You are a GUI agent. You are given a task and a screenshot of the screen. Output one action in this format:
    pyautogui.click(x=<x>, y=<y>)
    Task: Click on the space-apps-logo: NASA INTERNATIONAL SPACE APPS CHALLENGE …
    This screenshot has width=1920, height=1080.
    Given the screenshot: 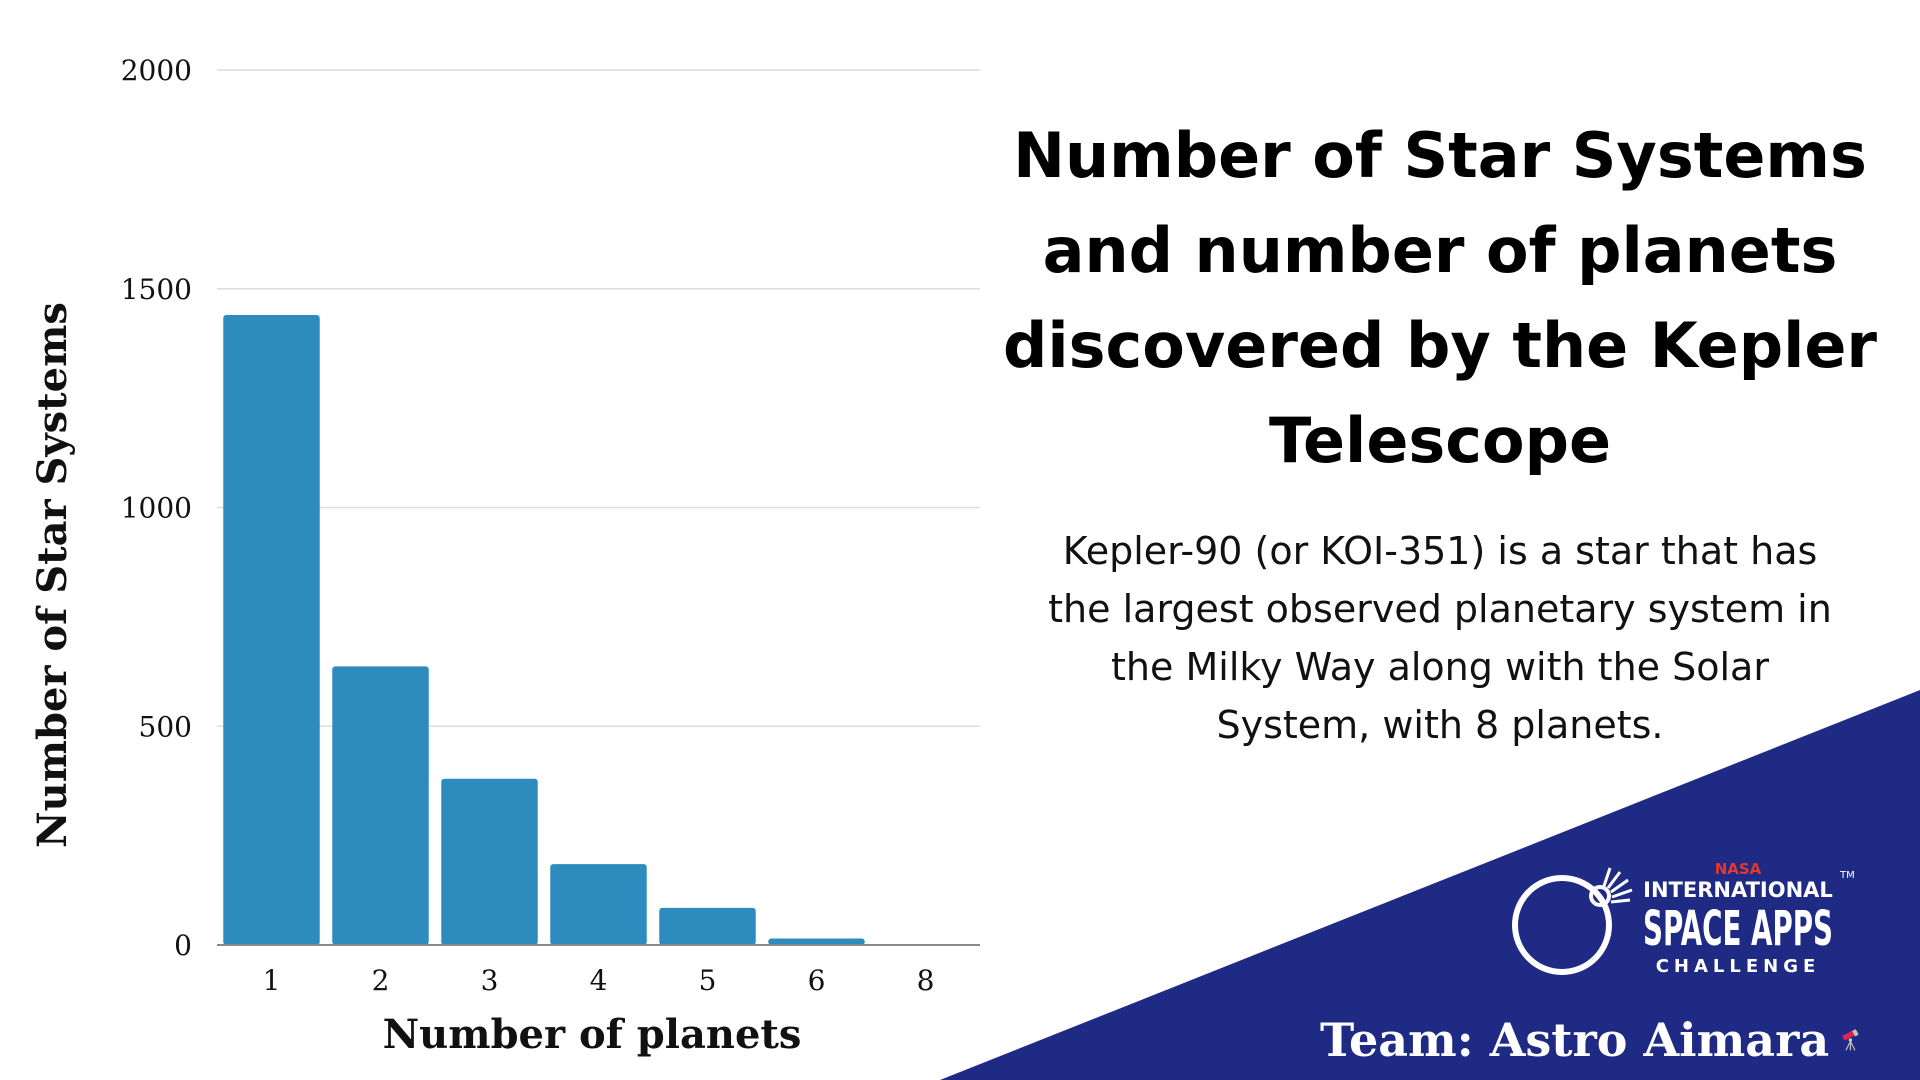 What is the action you would take?
    pyautogui.click(x=1683, y=918)
    